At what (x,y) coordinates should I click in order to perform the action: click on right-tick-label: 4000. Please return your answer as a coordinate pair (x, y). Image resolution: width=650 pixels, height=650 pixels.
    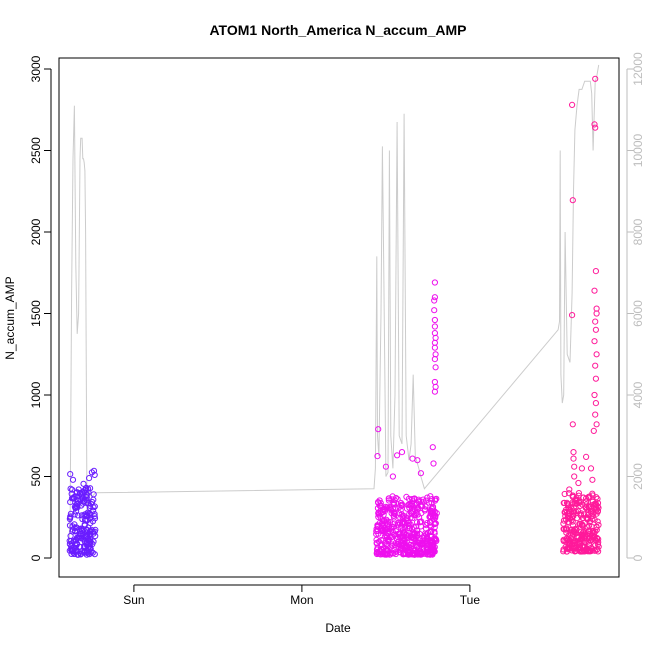
    Looking at the image, I should click on (638, 394).